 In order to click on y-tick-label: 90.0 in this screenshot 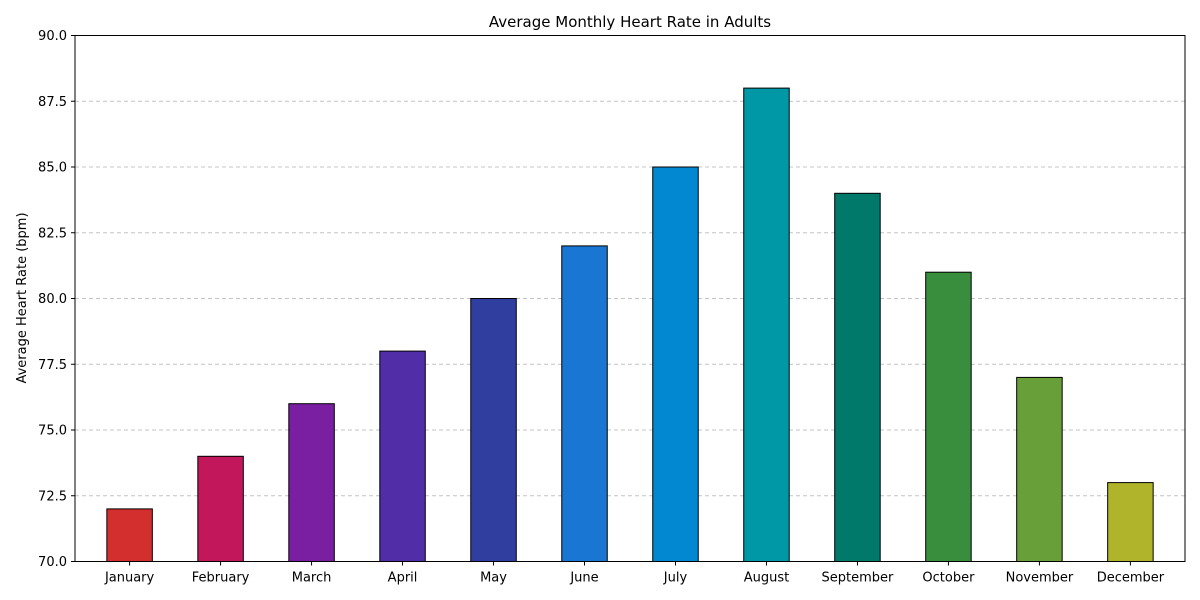, I will do `click(52, 36)`.